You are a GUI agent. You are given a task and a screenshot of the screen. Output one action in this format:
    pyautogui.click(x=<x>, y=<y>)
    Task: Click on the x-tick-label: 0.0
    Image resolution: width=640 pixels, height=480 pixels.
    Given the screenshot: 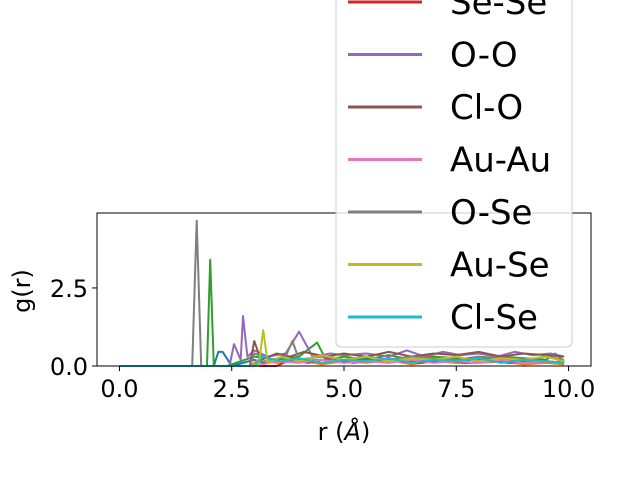 What is the action you would take?
    pyautogui.click(x=119, y=389)
    